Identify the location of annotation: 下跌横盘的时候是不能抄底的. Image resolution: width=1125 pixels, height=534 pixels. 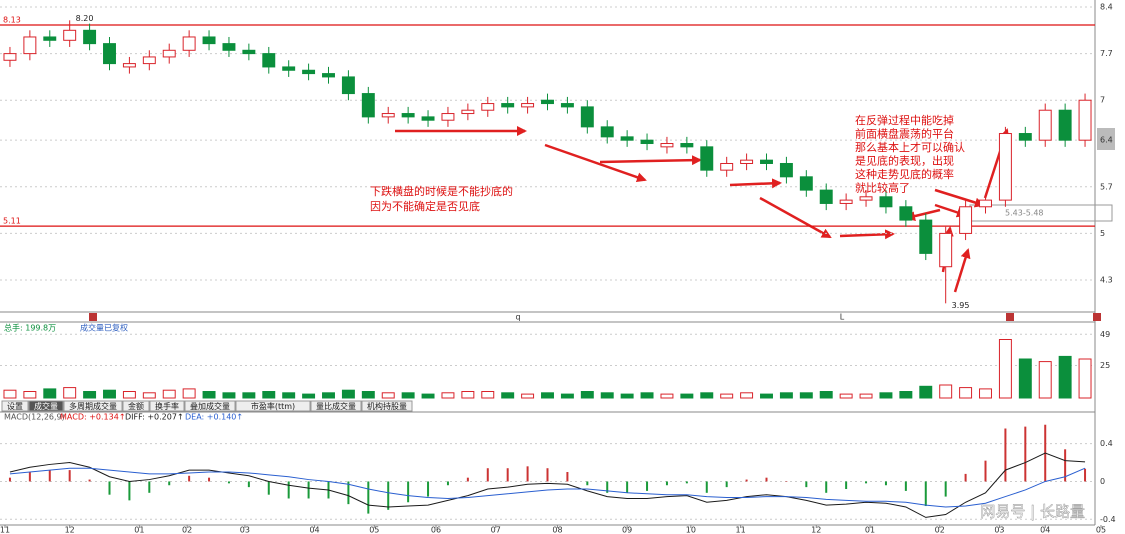
(441, 191).